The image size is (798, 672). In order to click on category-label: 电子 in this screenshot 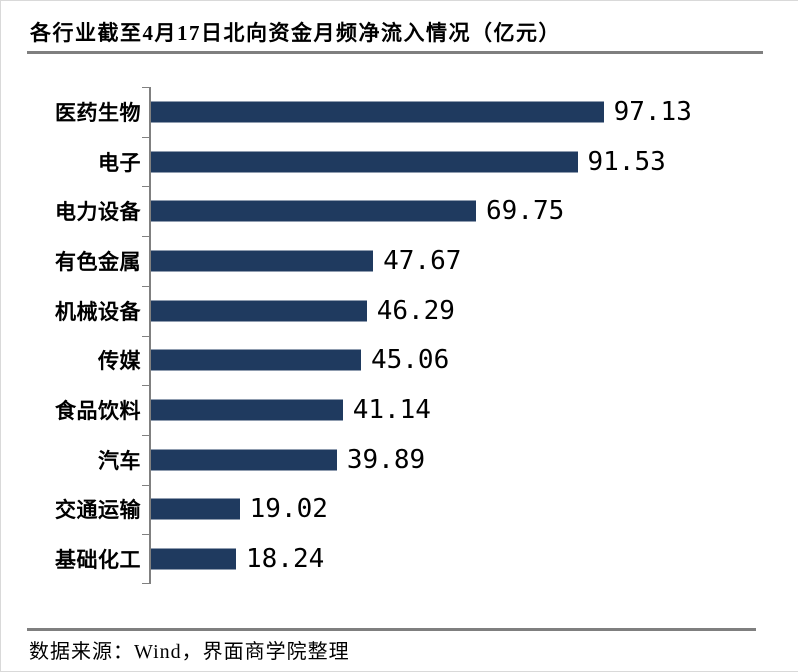, I will do `click(119, 162)`.